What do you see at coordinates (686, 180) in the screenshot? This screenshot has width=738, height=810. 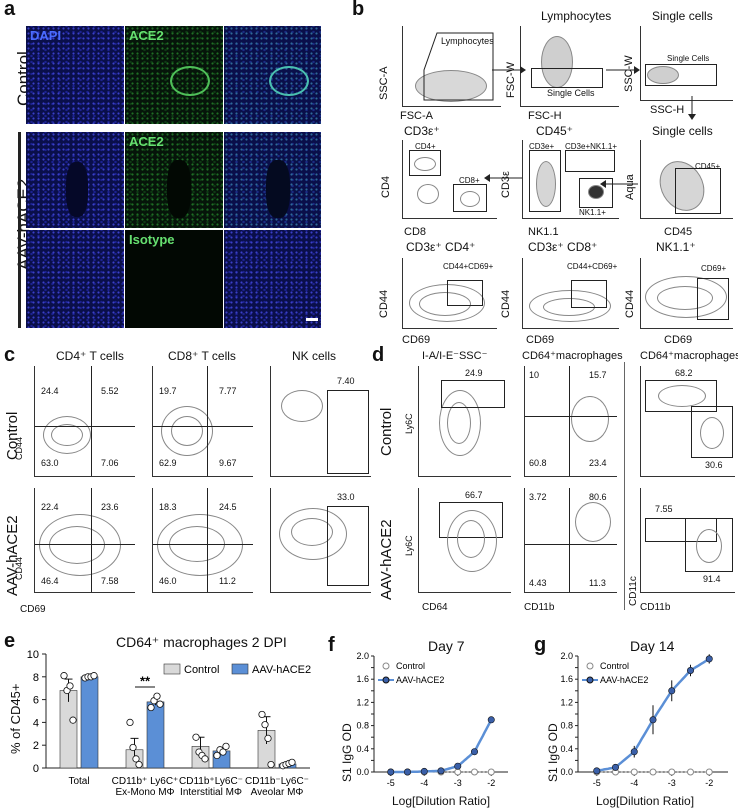 I see `b-plot-aqua-cd45: CD45+` at bounding box center [686, 180].